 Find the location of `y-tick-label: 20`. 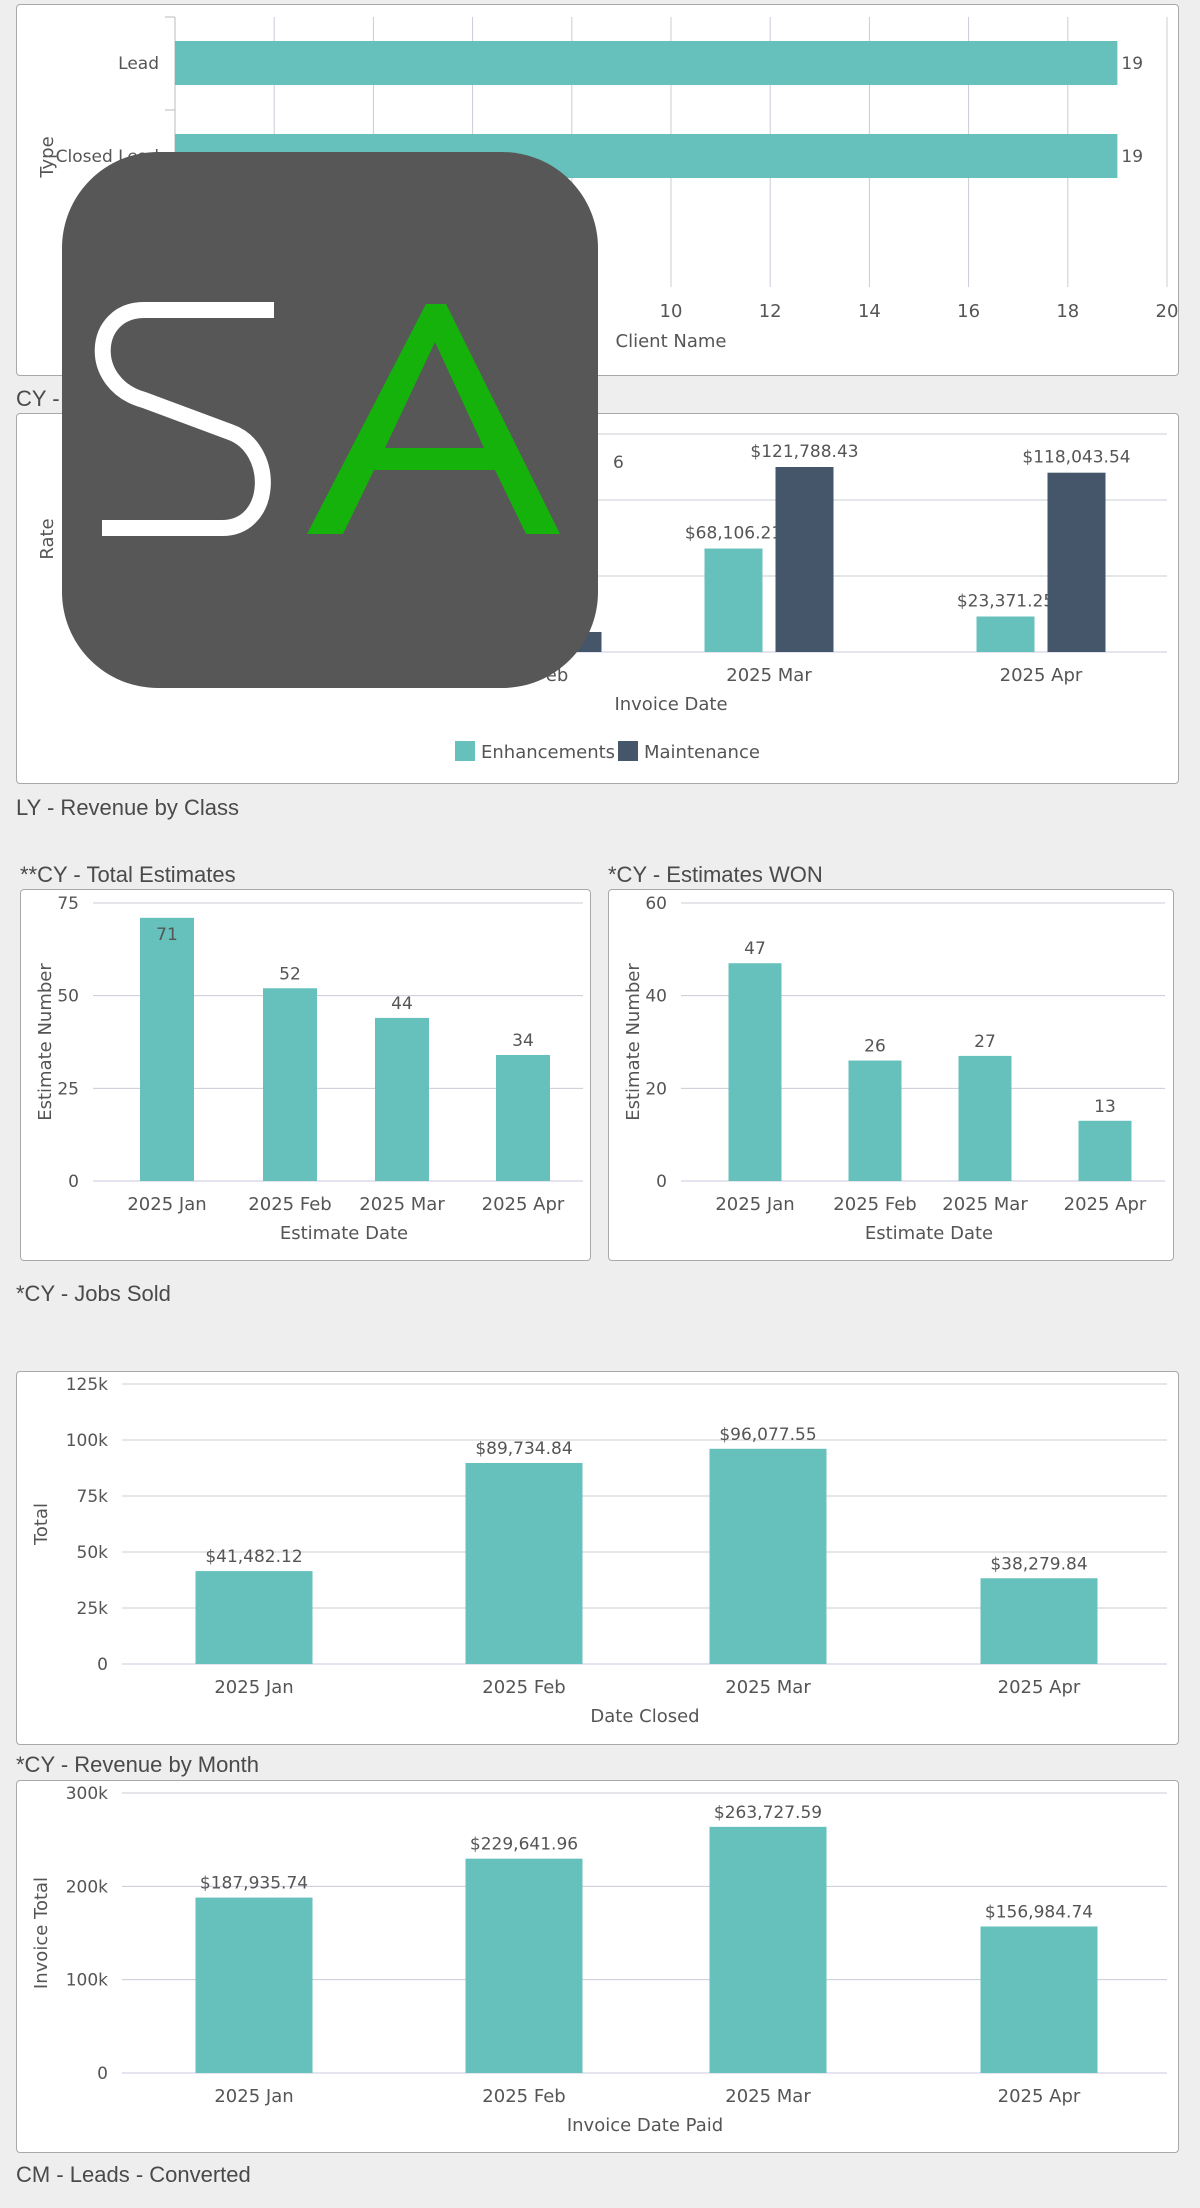

y-tick-label: 20 is located at coordinates (656, 1089).